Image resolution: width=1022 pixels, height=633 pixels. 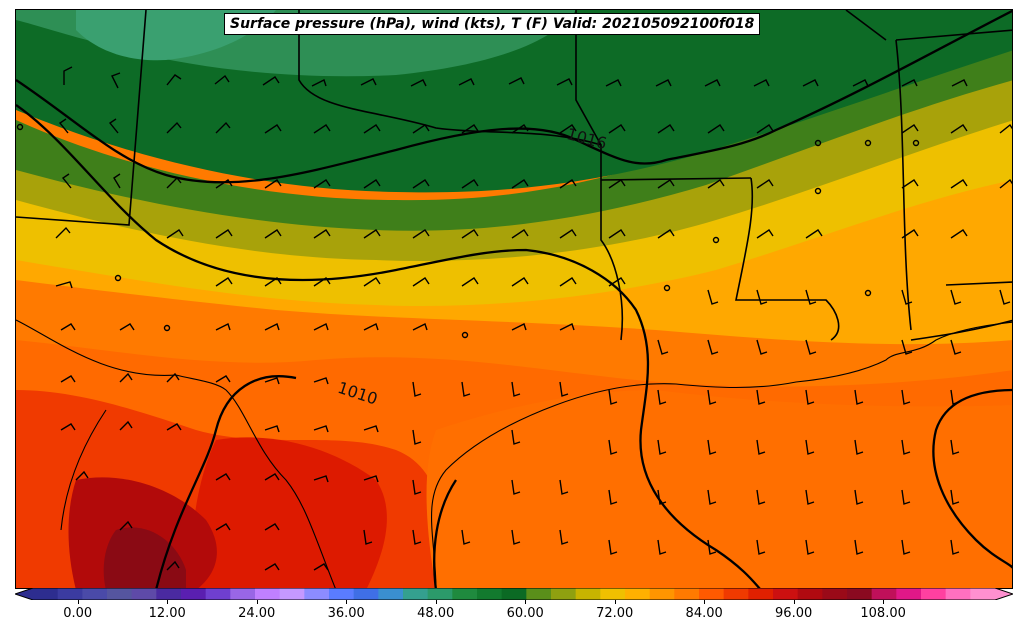 I want to click on colorbar-extend-low, so click(x=24, y=594).